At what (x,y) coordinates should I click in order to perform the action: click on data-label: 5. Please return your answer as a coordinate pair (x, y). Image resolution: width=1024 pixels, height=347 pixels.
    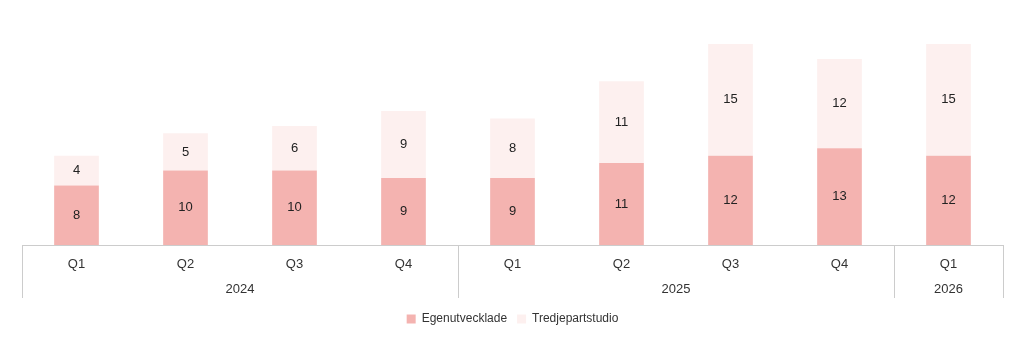
    Looking at the image, I should click on (185, 151).